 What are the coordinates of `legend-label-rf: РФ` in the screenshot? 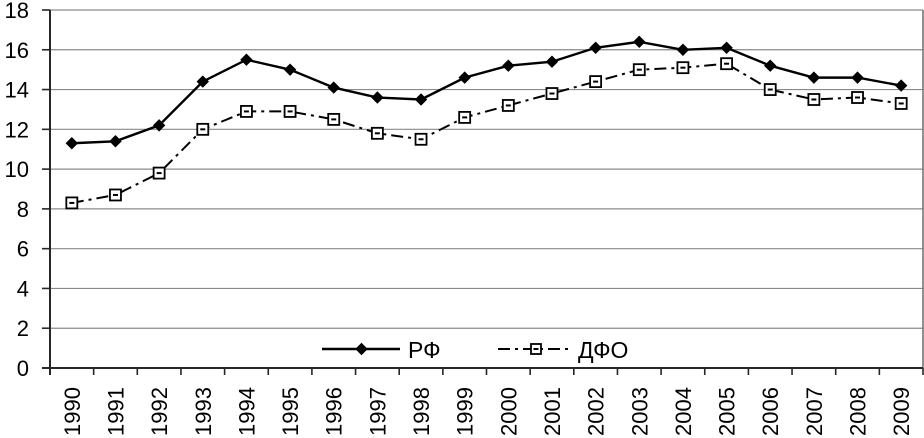 It's located at (424, 350).